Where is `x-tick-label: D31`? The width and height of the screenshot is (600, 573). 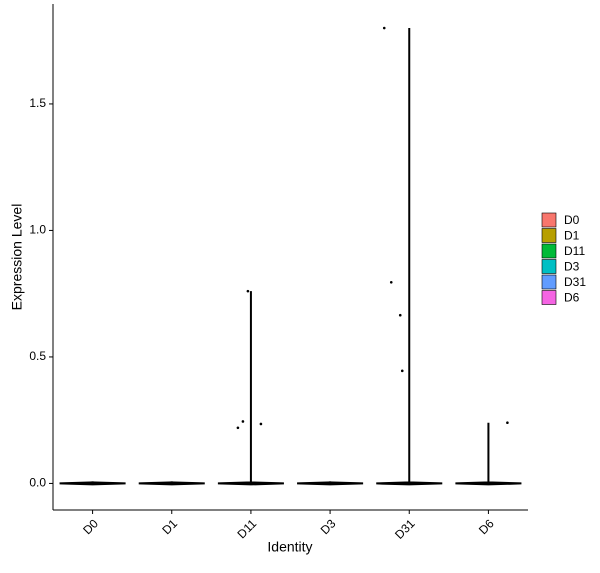 x-tick-label: D31 is located at coordinates (405, 529).